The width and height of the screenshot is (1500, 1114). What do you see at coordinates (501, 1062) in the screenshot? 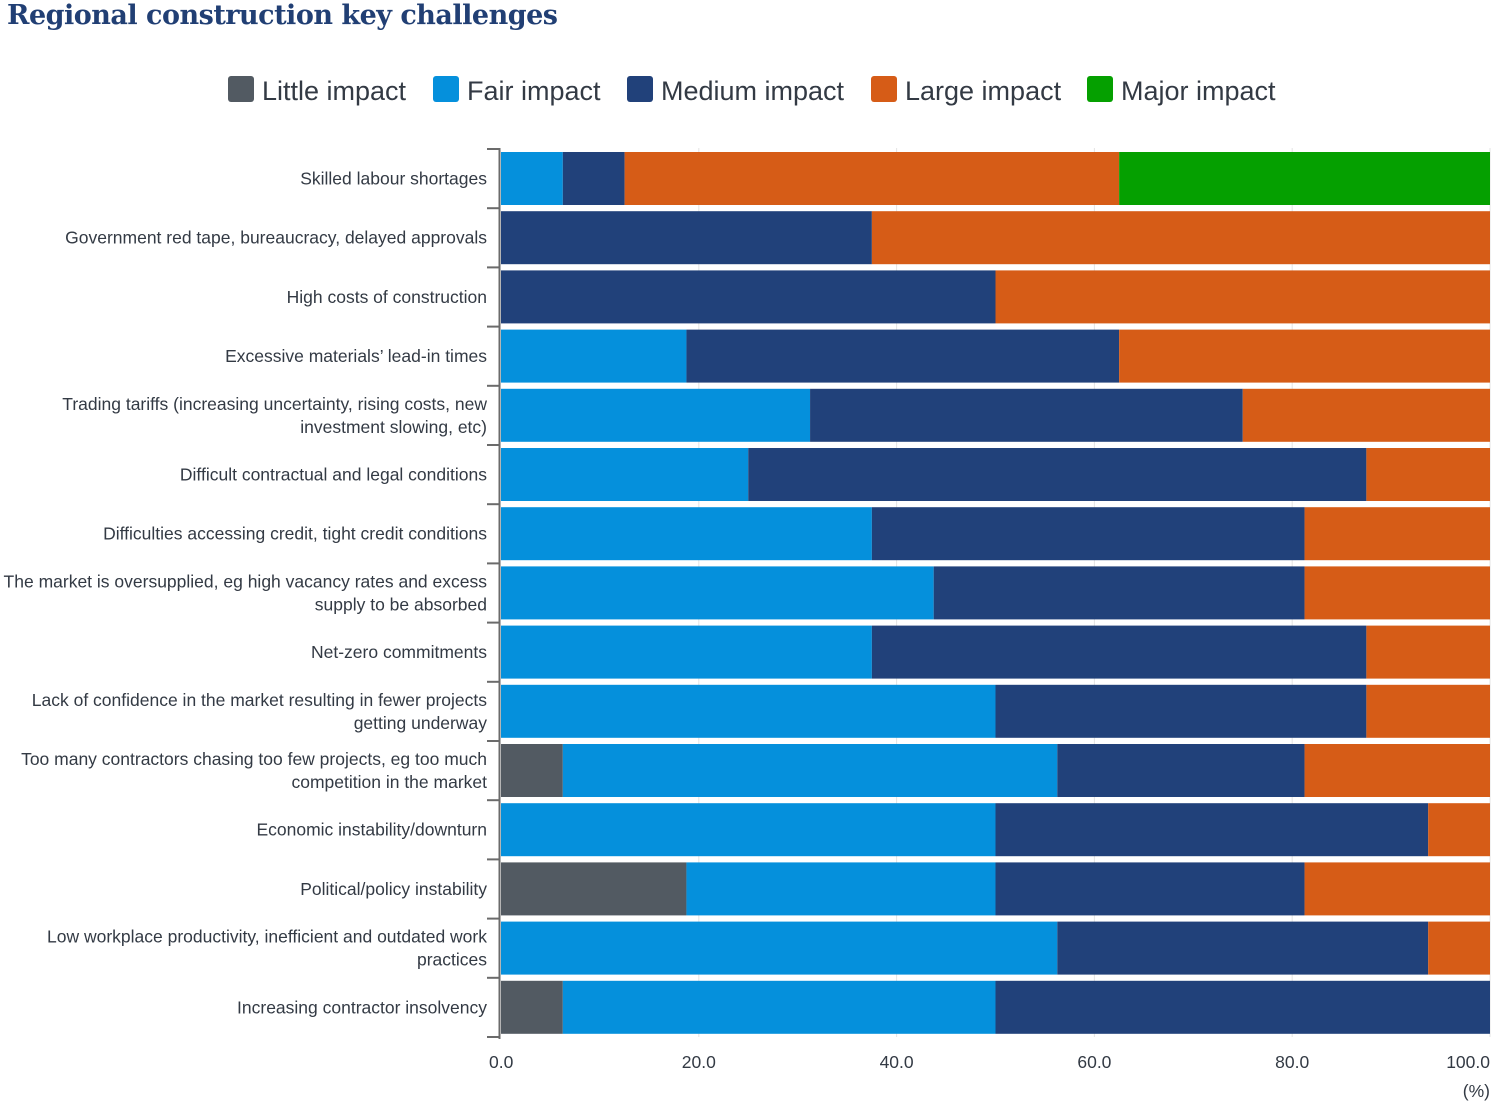
I see `x-tick-label: 0.0` at bounding box center [501, 1062].